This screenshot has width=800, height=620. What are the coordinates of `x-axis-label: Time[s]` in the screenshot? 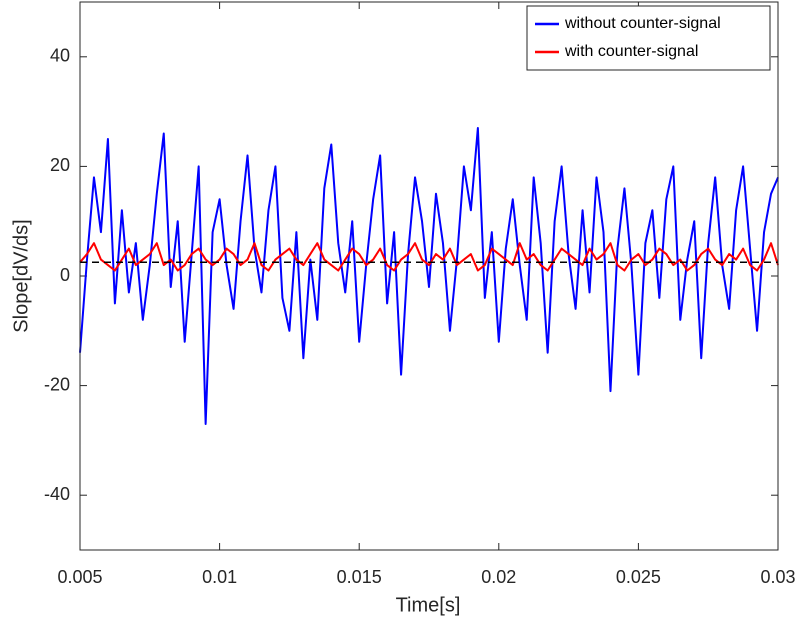 It's located at (428, 605).